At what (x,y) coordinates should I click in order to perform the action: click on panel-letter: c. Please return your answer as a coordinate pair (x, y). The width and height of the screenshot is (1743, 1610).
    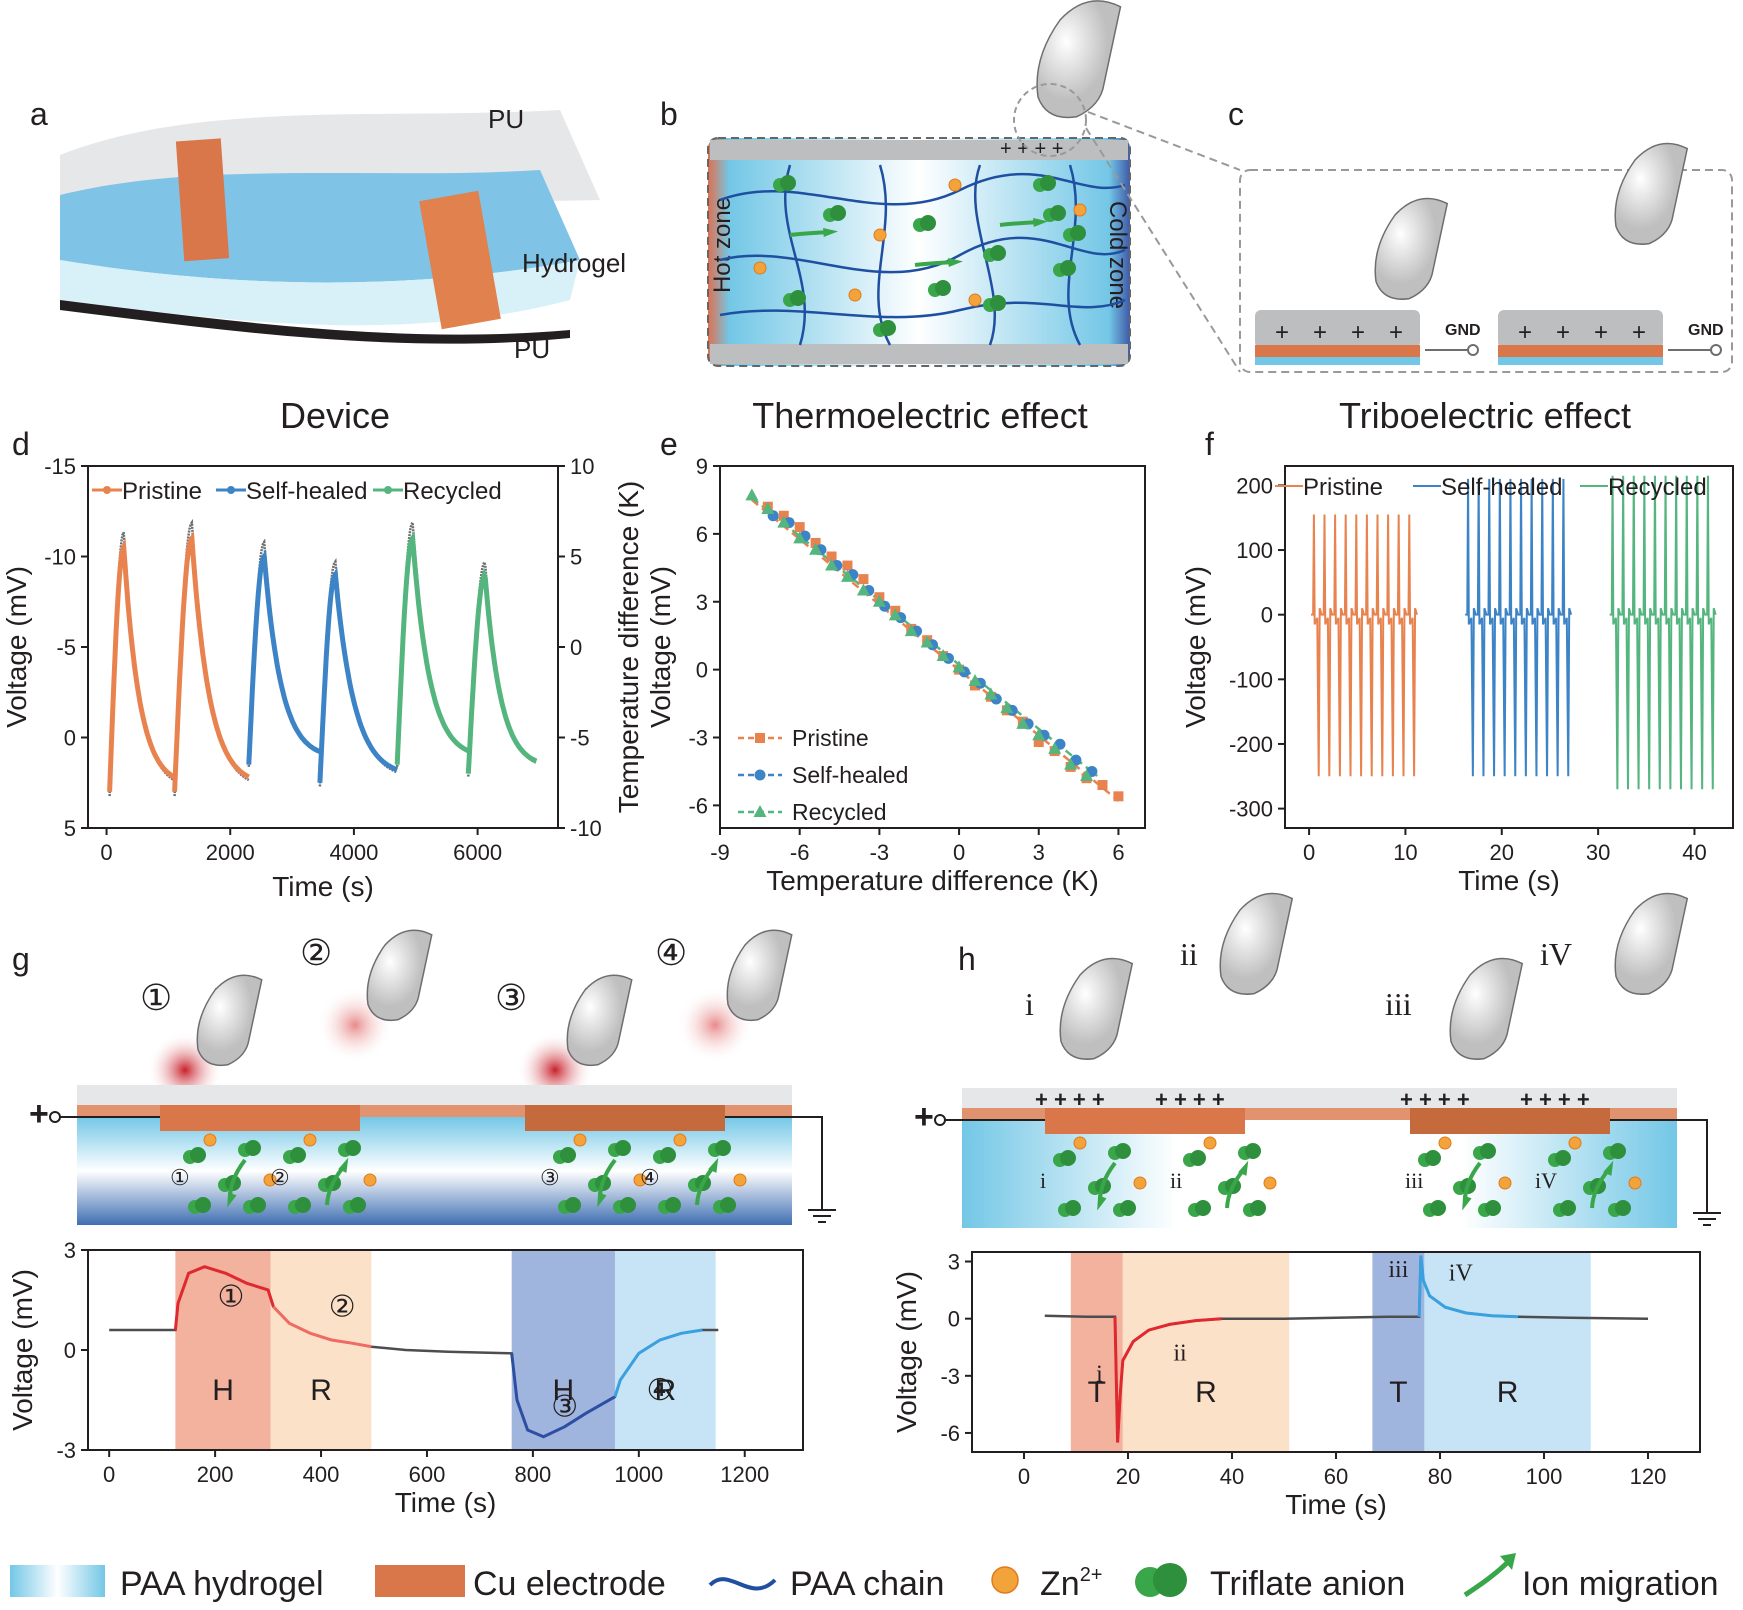
    Looking at the image, I should click on (1236, 114).